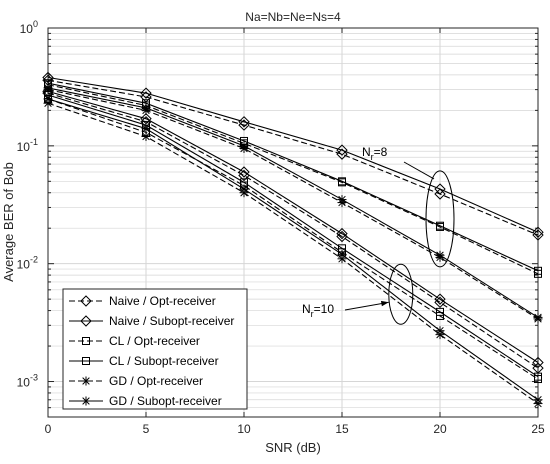  I want to click on nr10-label-rest: =10, so click(324, 309).